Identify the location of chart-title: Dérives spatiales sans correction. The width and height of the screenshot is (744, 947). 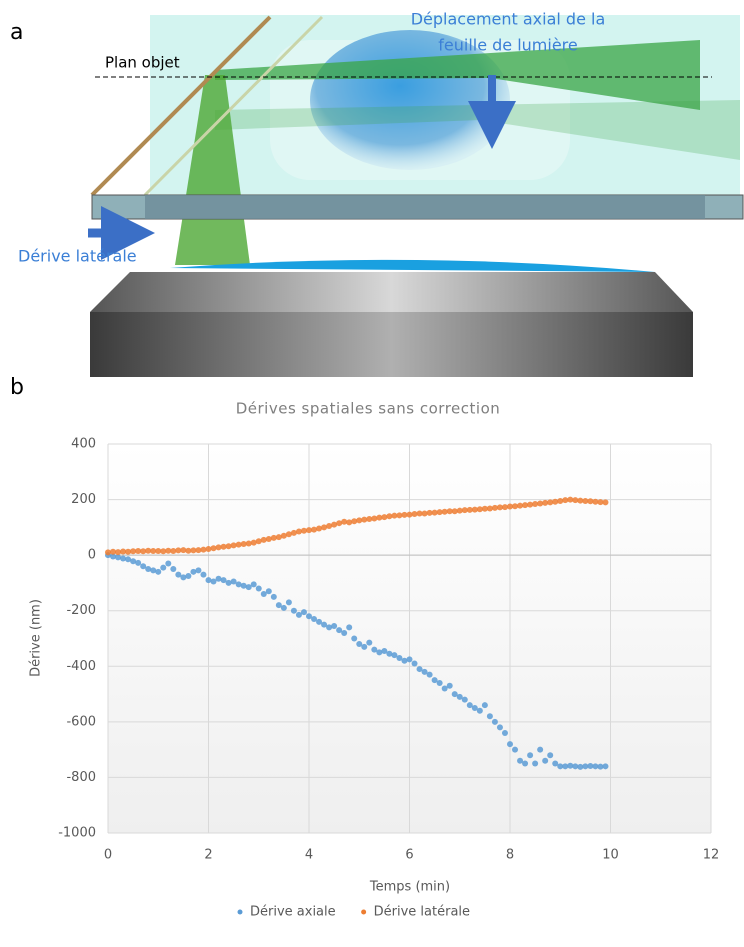
(368, 409).